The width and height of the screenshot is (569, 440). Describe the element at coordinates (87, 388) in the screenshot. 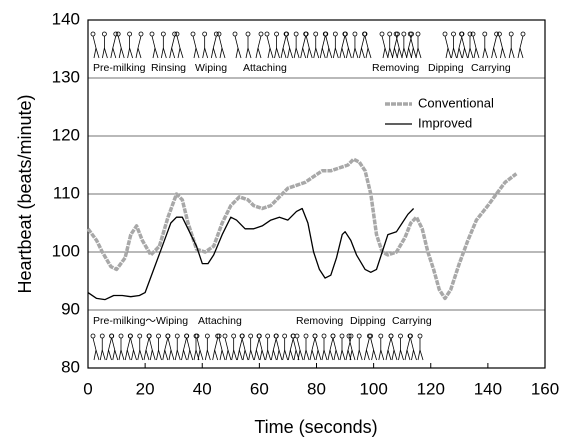

I see `x-tick-label: 0` at that location.